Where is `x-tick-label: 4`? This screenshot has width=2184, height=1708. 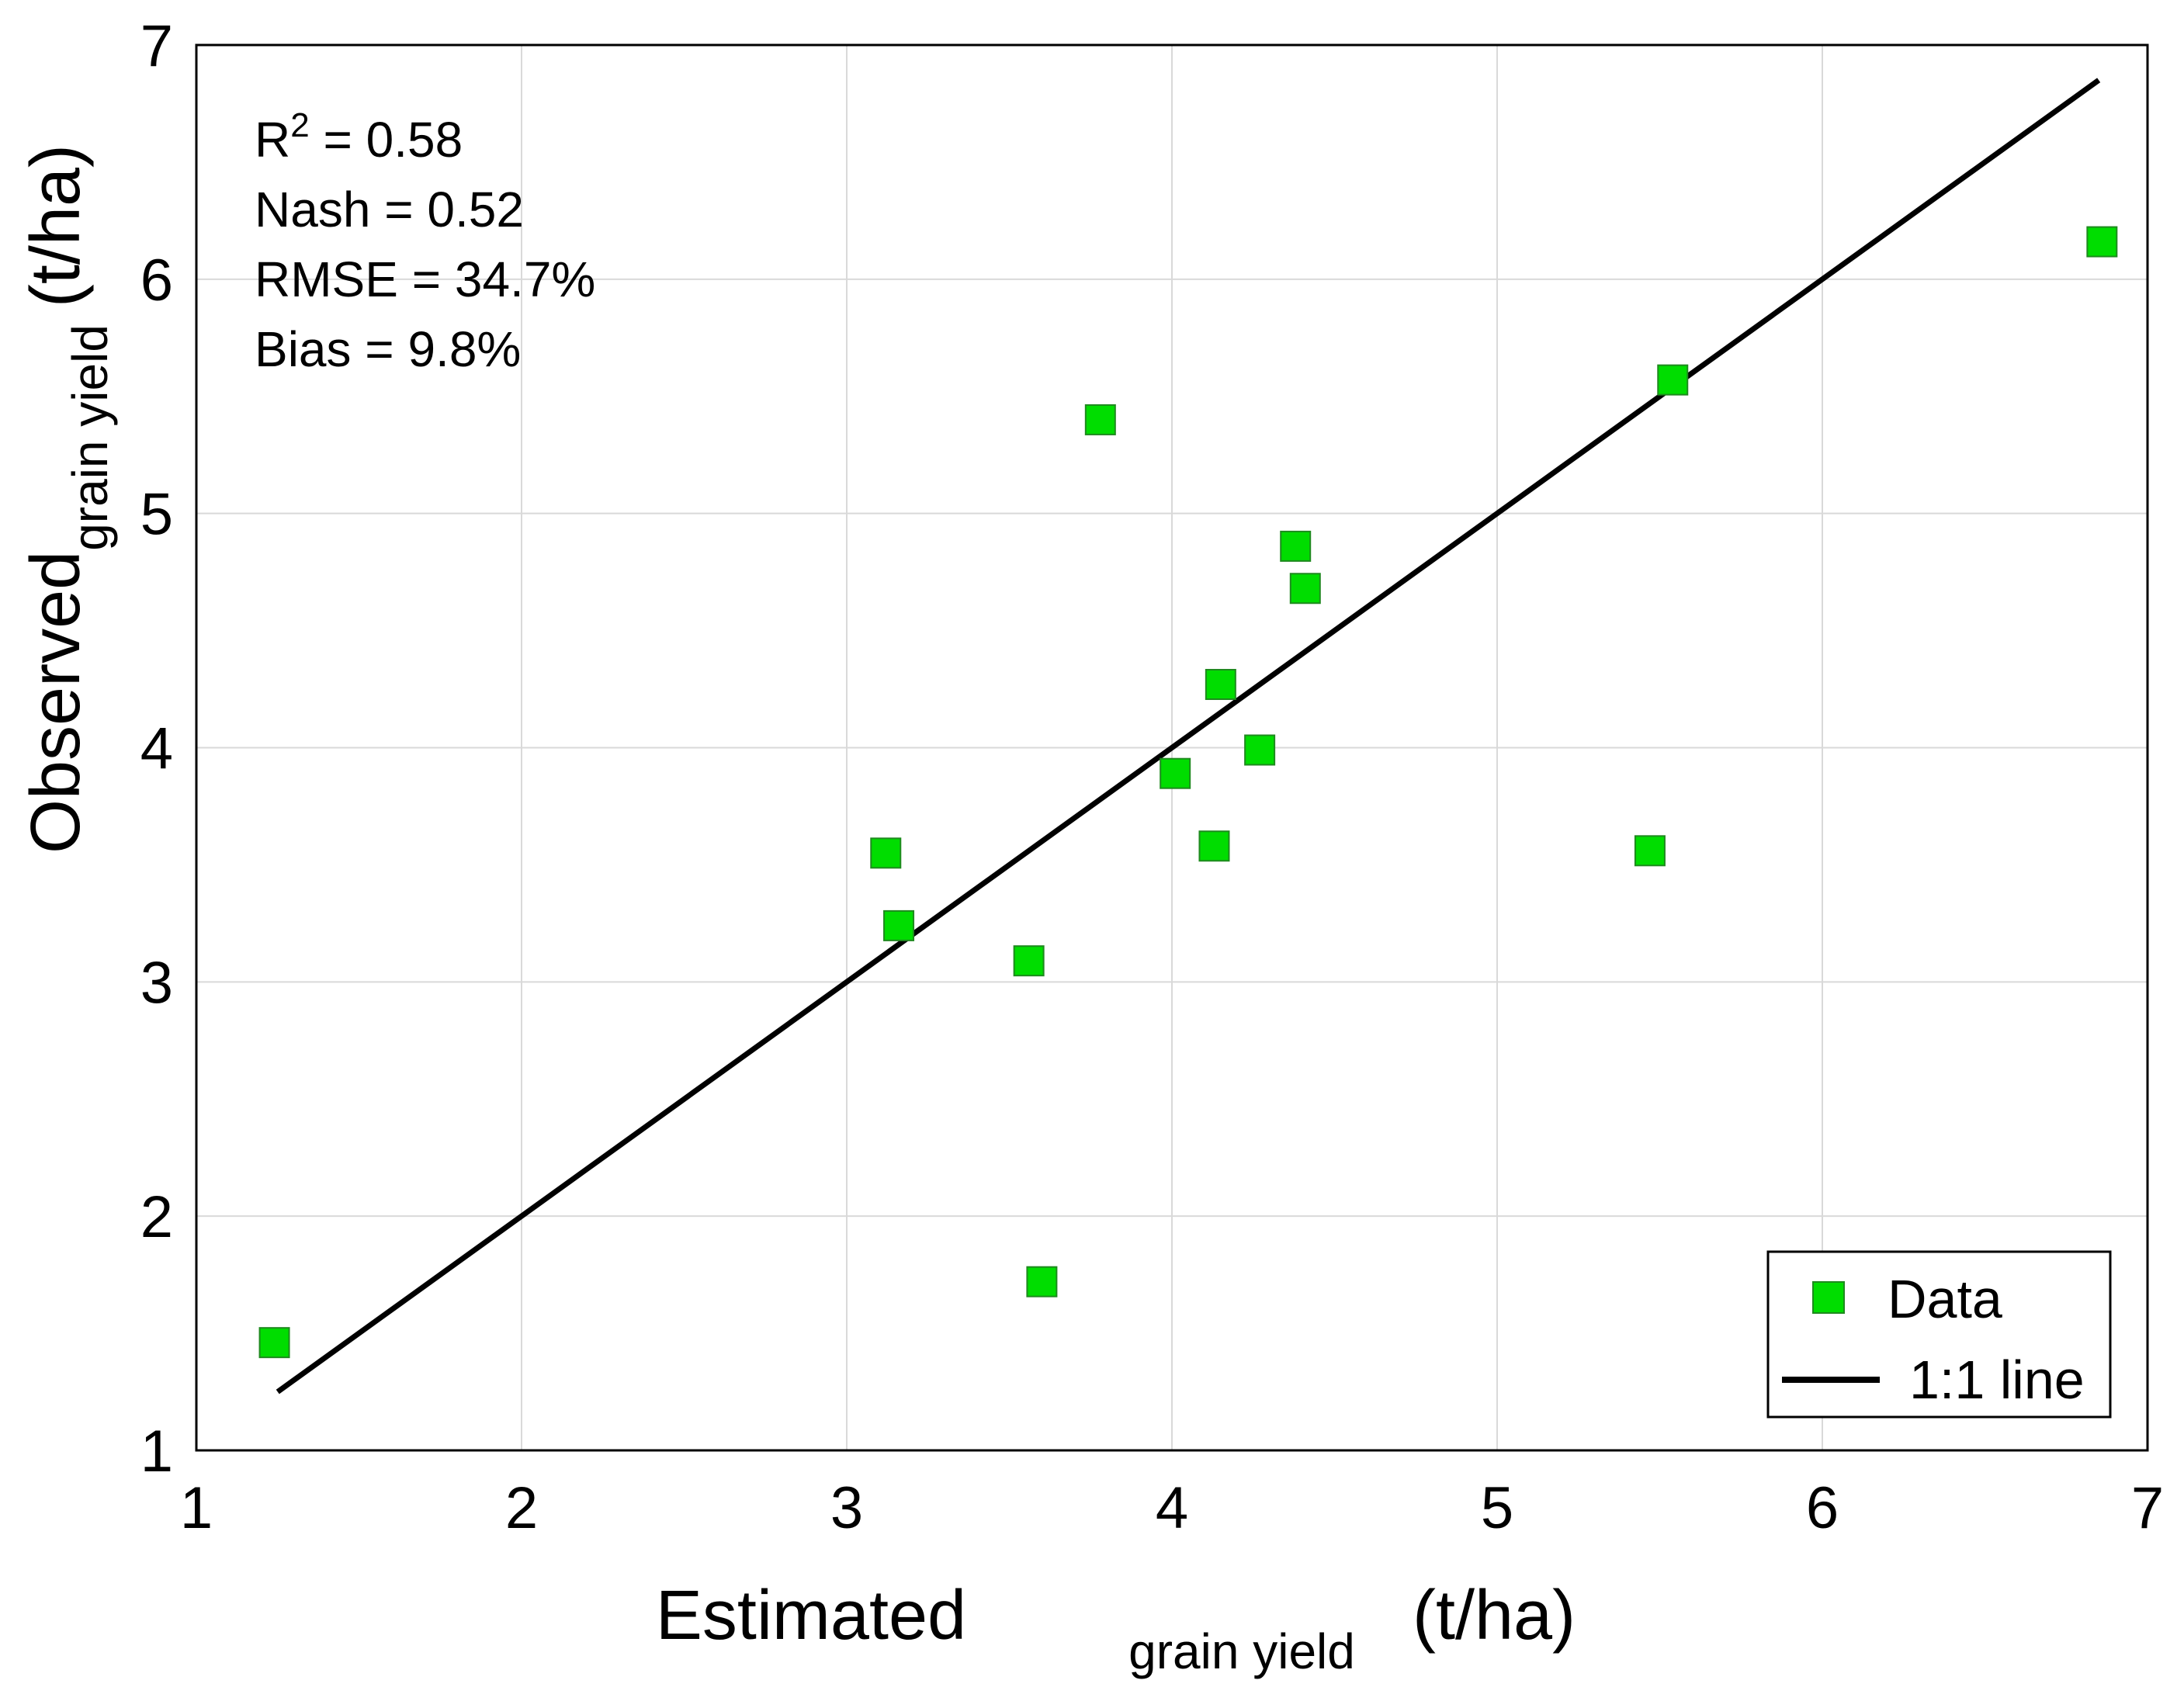
x-tick-label: 4 is located at coordinates (1172, 1508).